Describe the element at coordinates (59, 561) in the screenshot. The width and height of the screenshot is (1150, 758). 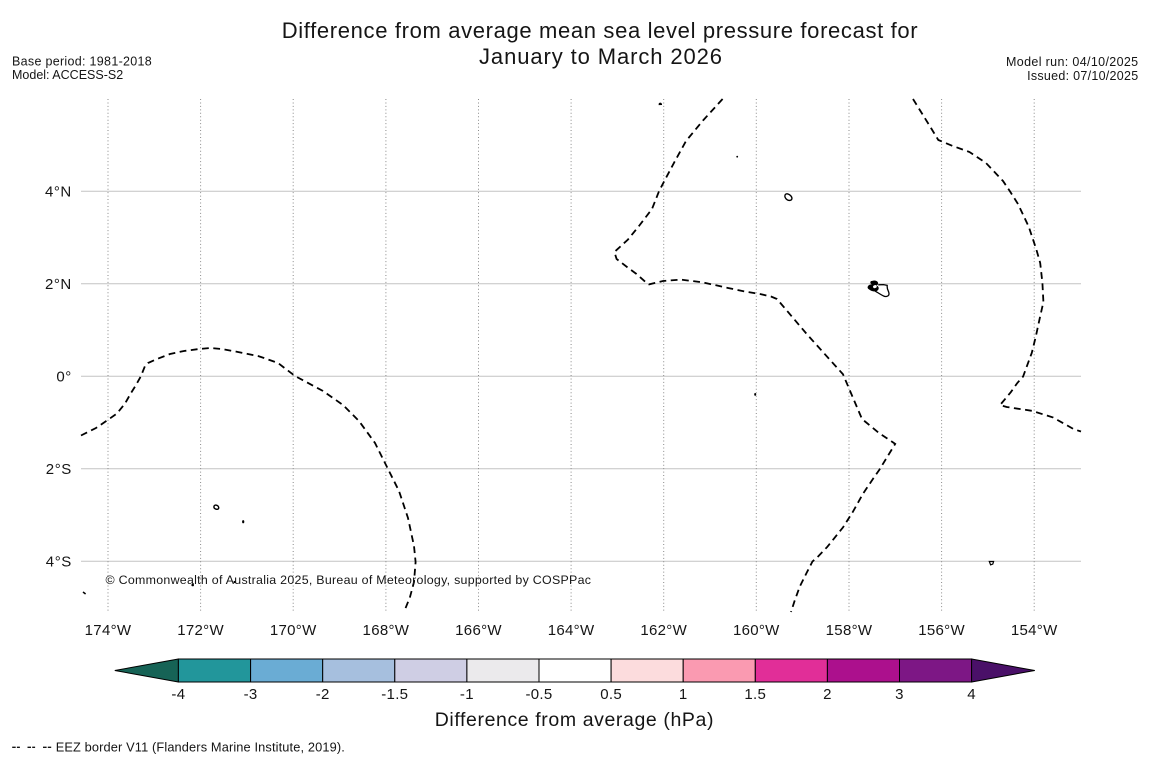
I see `svg-text: 4°S` at that location.